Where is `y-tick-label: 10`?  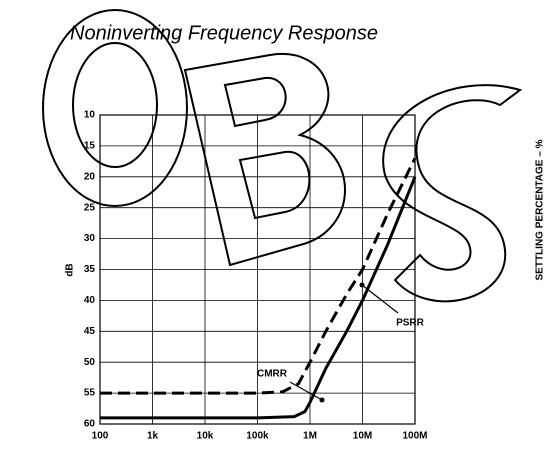
y-tick-label: 10 is located at coordinates (90, 115).